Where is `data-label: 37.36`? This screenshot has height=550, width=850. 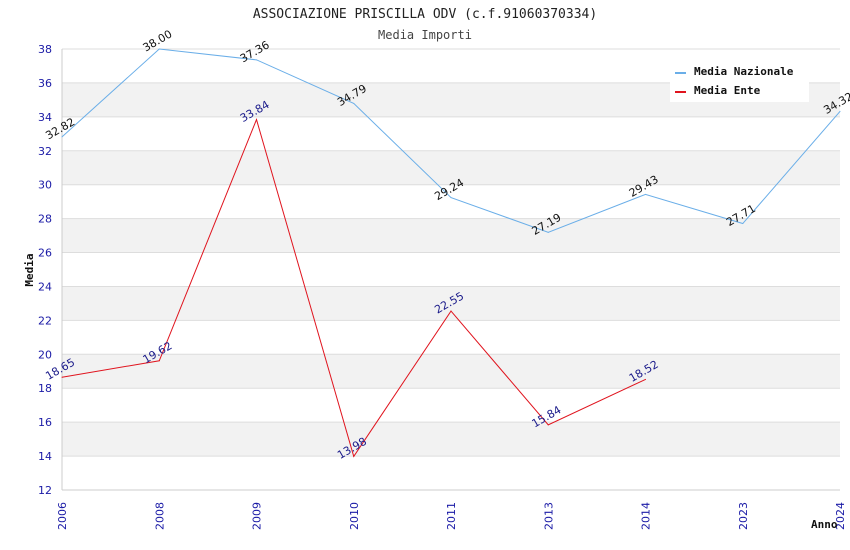
data-label: 37.36 is located at coordinates (255, 51).